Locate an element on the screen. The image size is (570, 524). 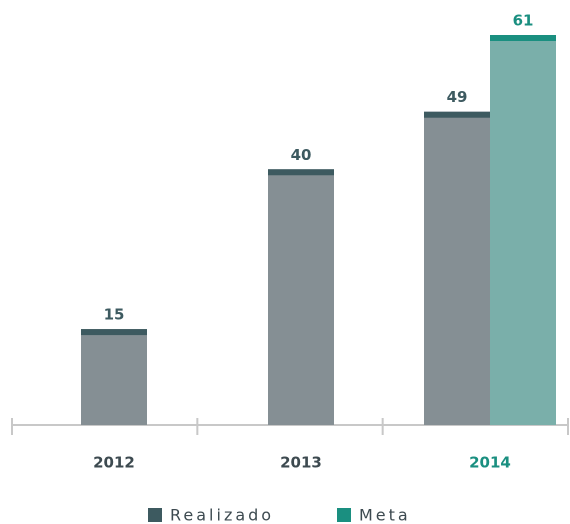
x-tick-label: 2013 is located at coordinates (301, 463).